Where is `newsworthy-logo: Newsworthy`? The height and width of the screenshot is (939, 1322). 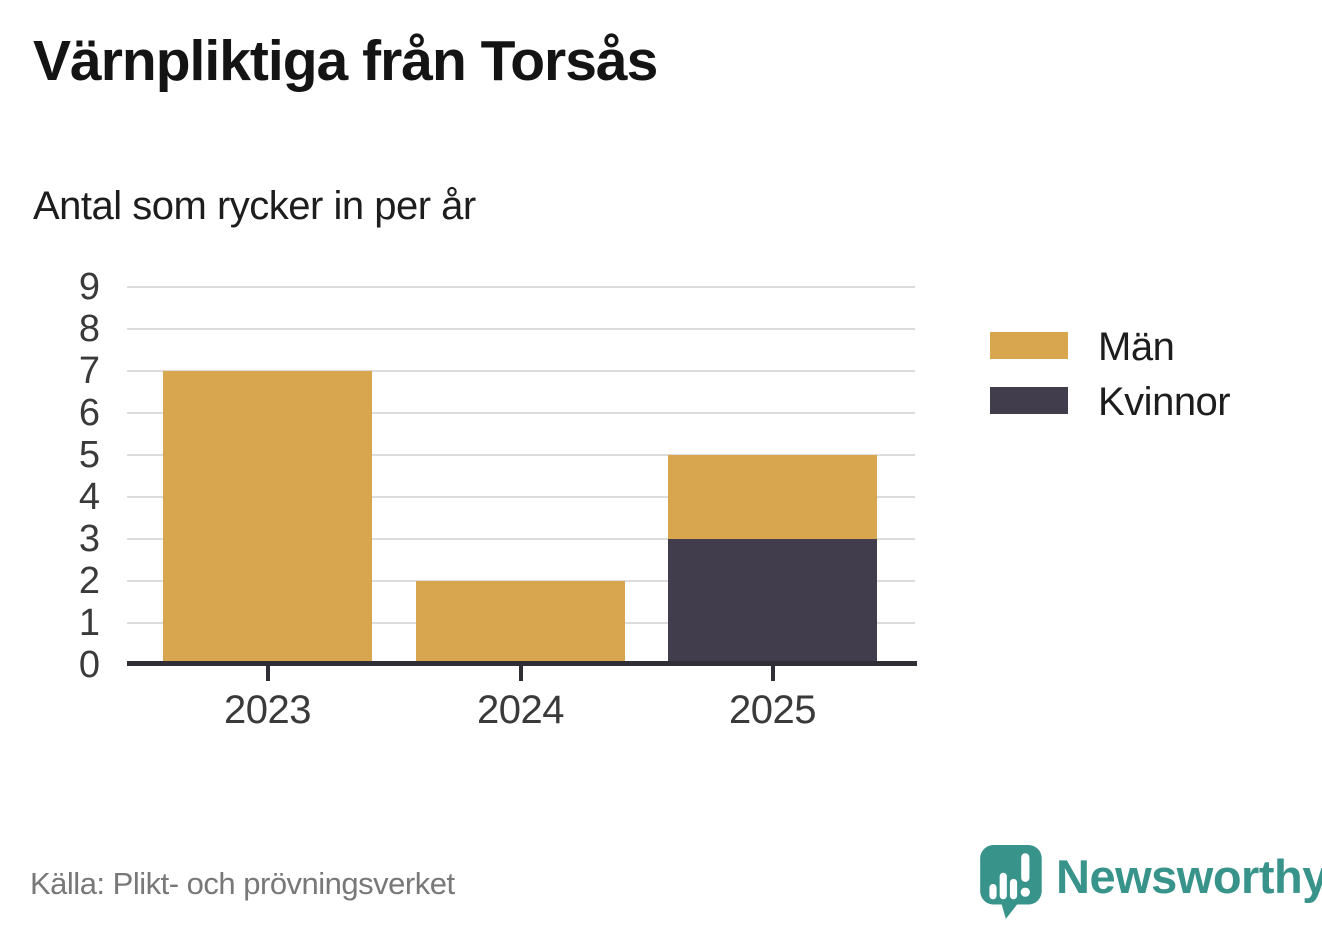 newsworthy-logo: Newsworthy is located at coordinates (1151, 885).